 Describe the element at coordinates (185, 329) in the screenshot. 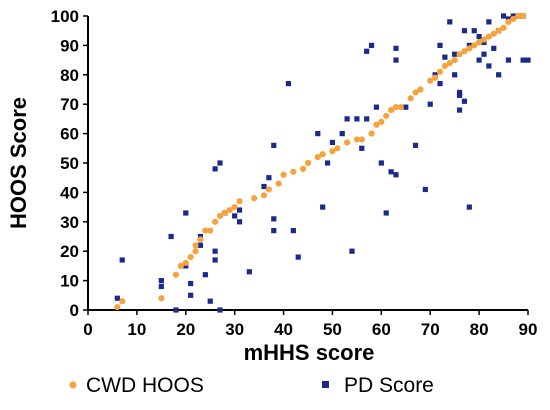

I see `x-tick-label: 20` at that location.